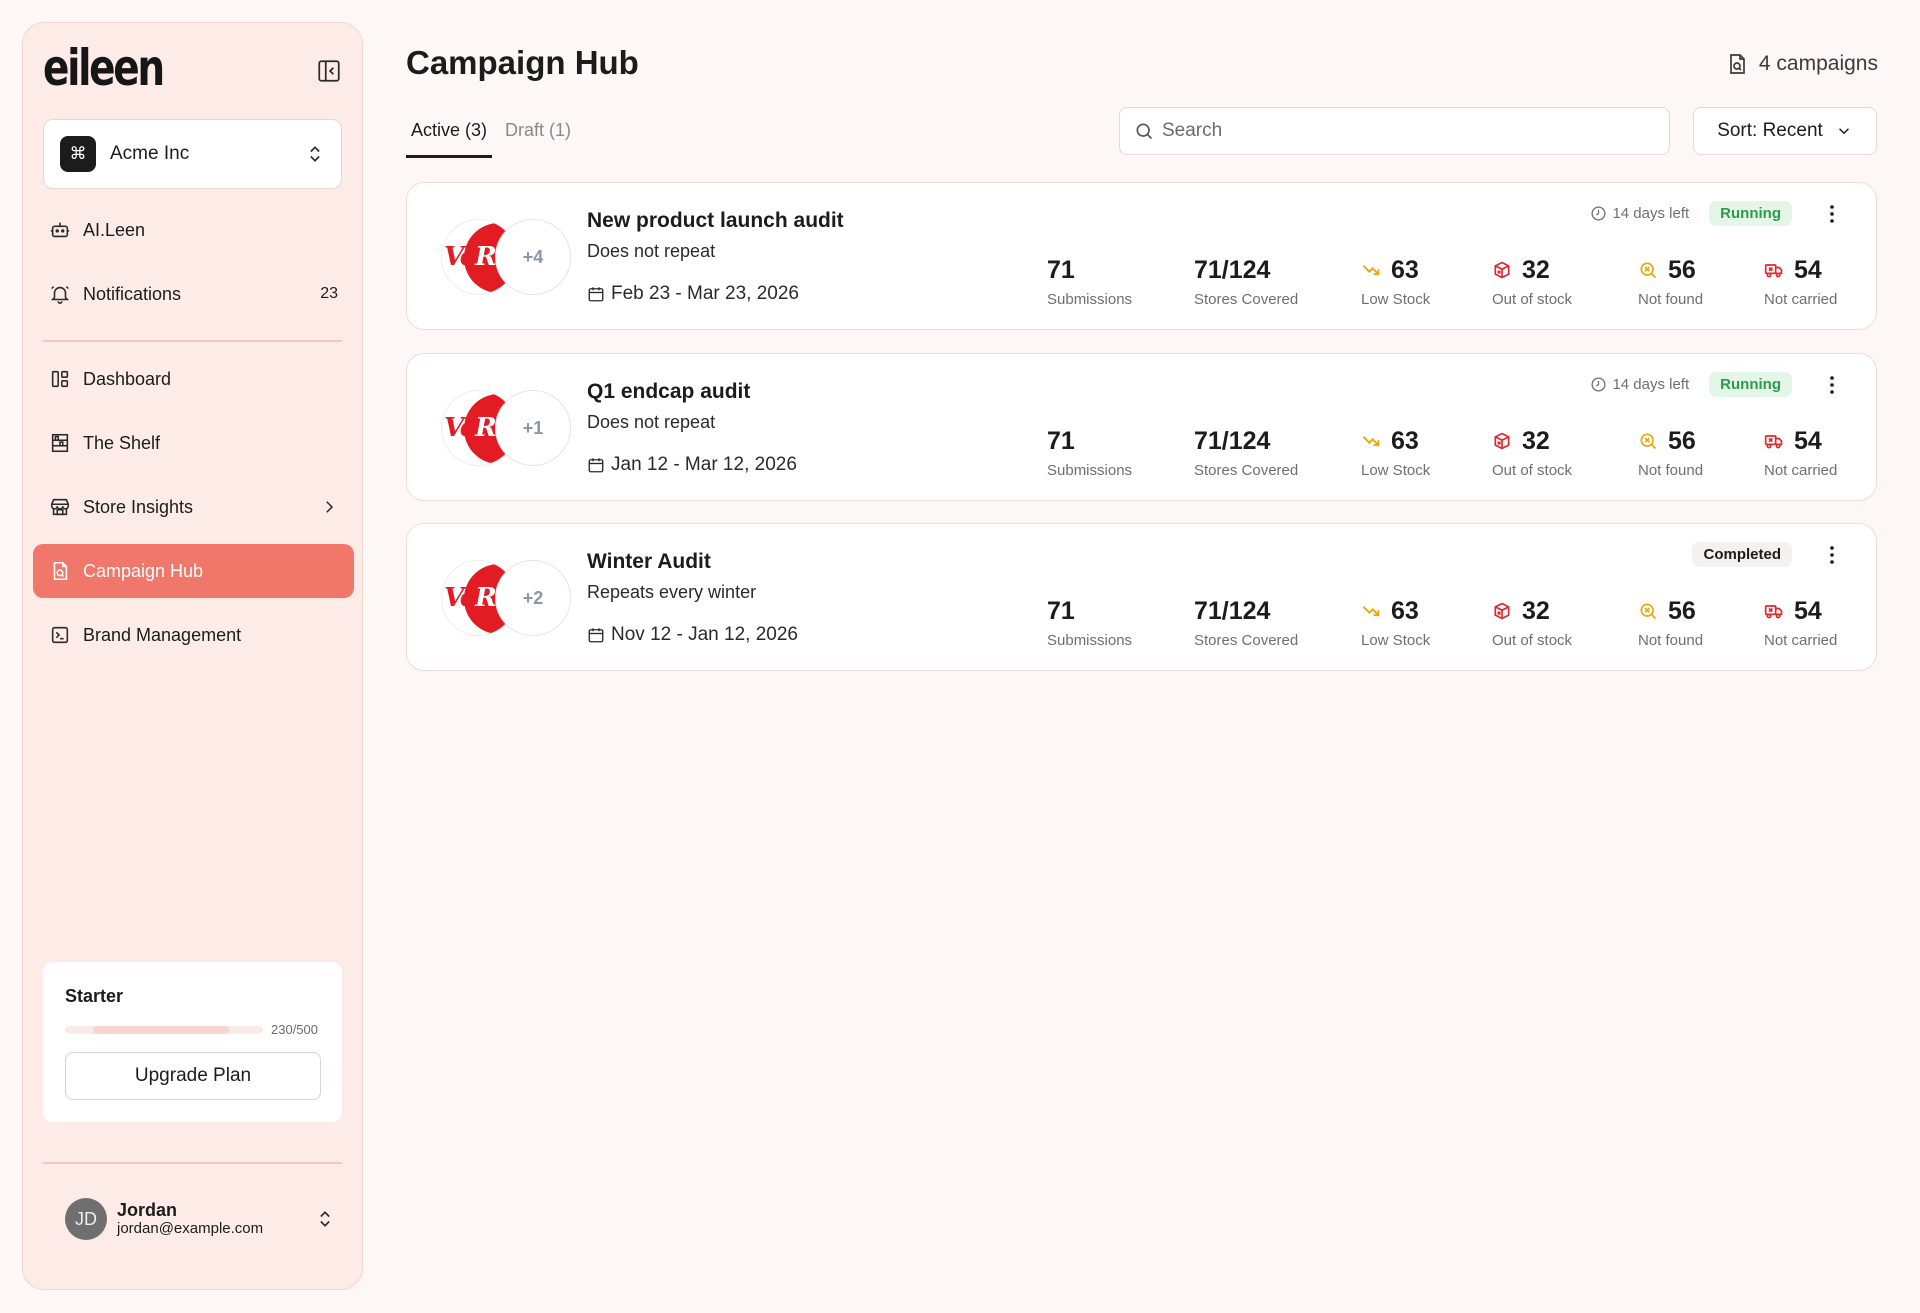  Describe the element at coordinates (192, 154) in the screenshot. I see `org-selector: ⌘ Acme Inc` at that location.